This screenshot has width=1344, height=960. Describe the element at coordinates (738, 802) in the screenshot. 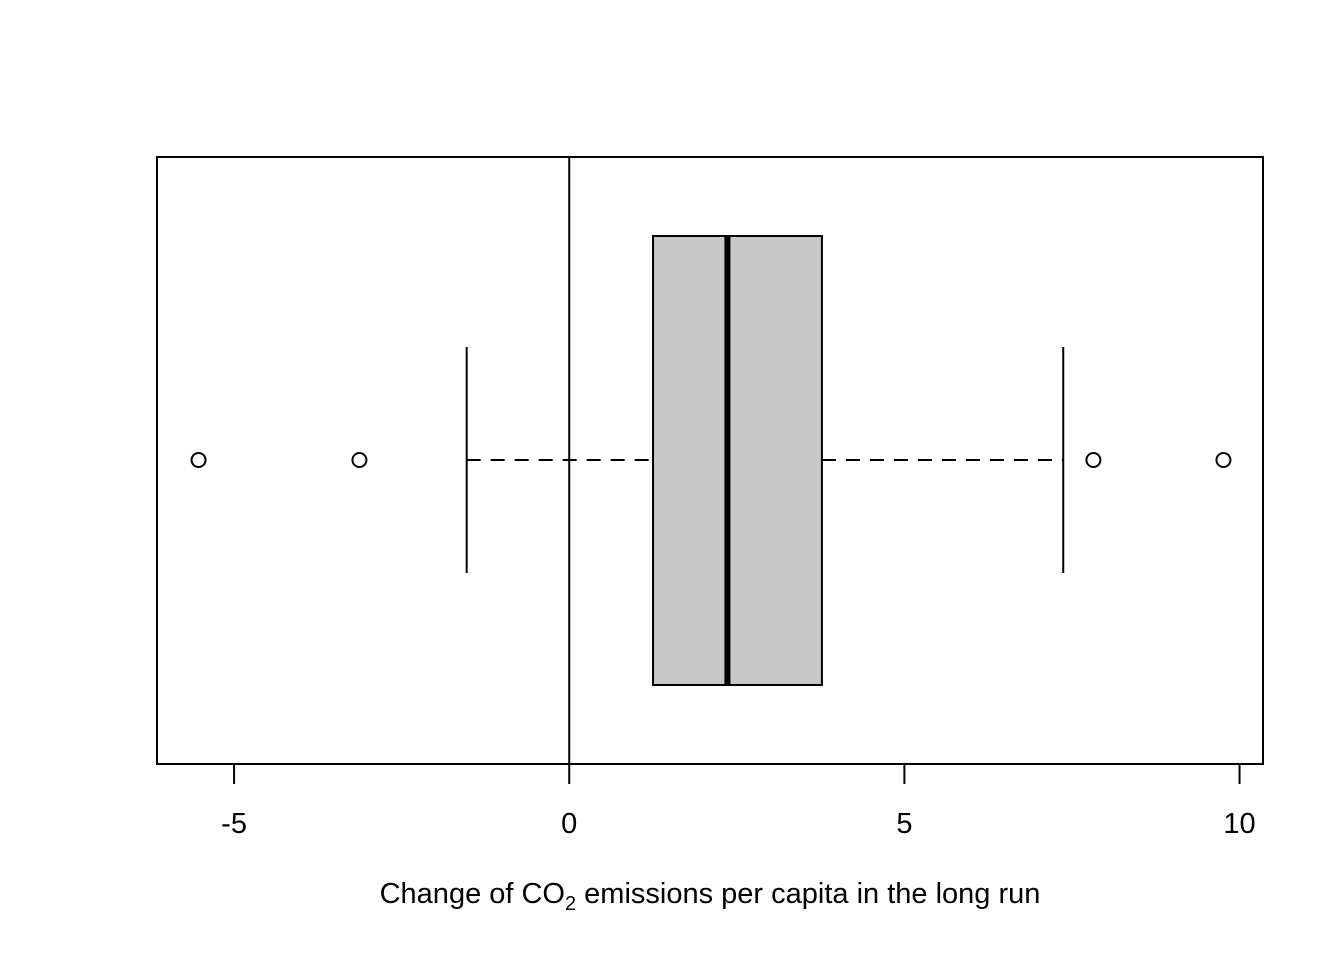

I see `x-axis: -5 0 5 10` at that location.